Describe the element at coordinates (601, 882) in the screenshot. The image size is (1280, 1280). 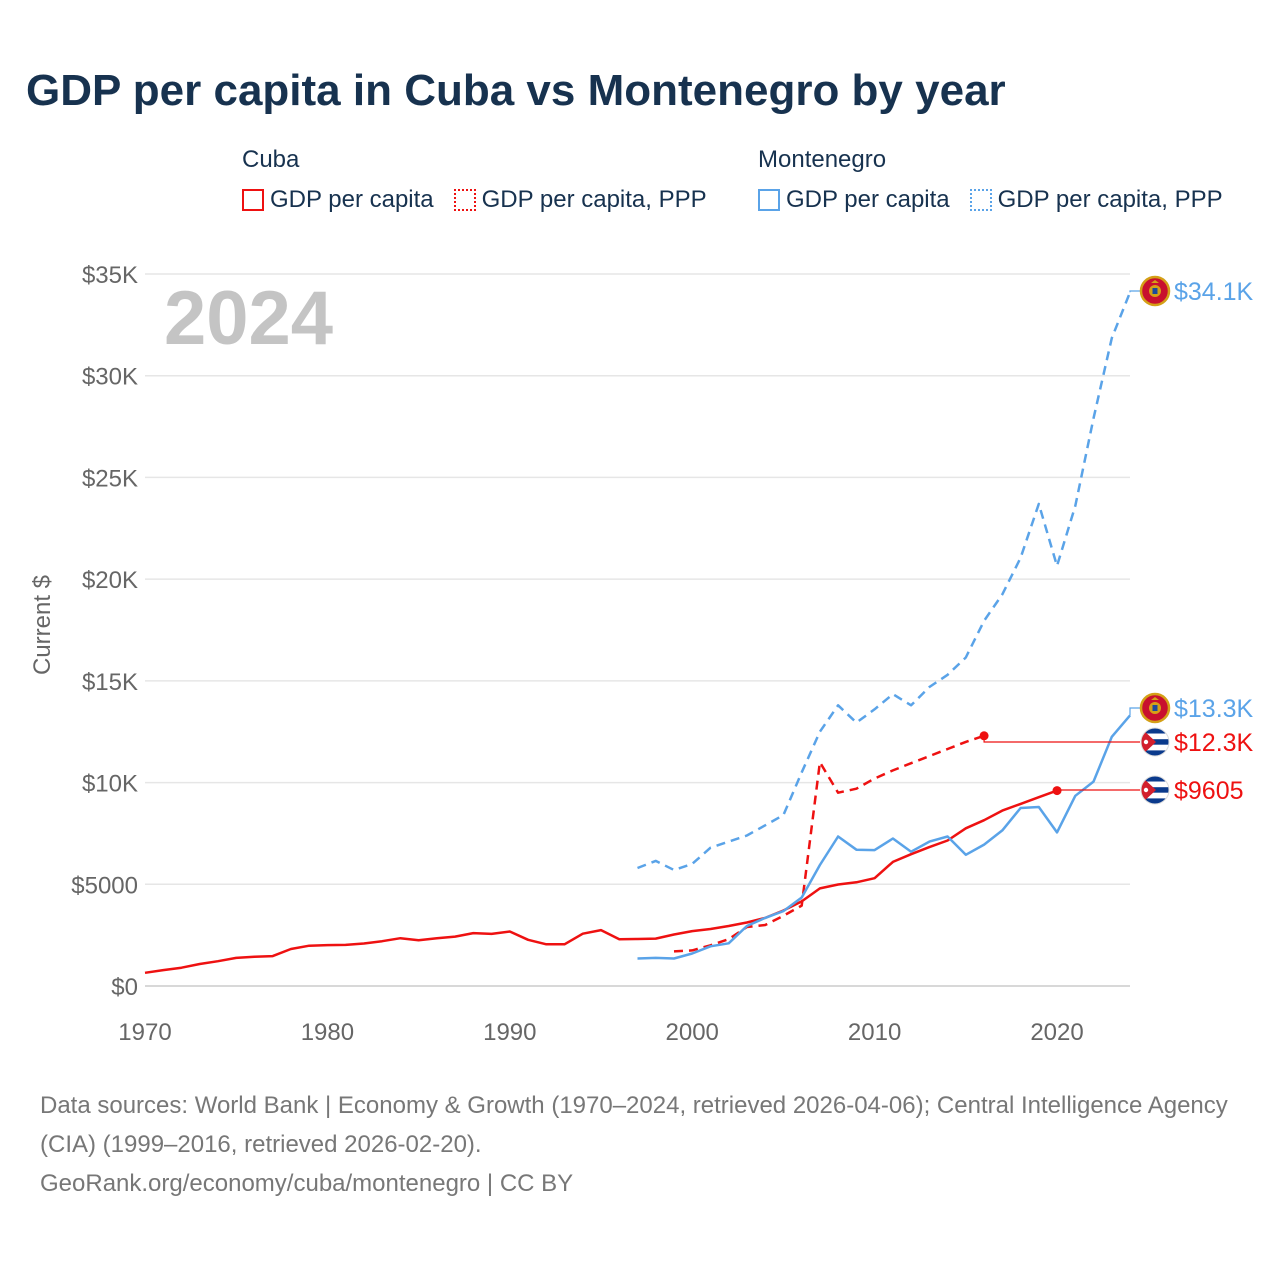
I see `cuba-gdp-line` at that location.